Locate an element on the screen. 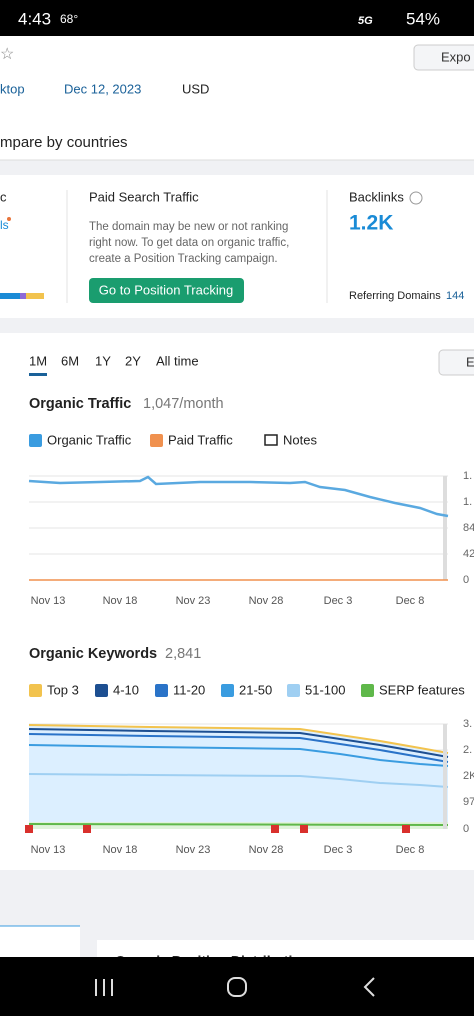 Image resolution: width=474 pixels, height=1016 pixels. paid-message: The domain may be new or not ranking is located at coordinates (188, 227).